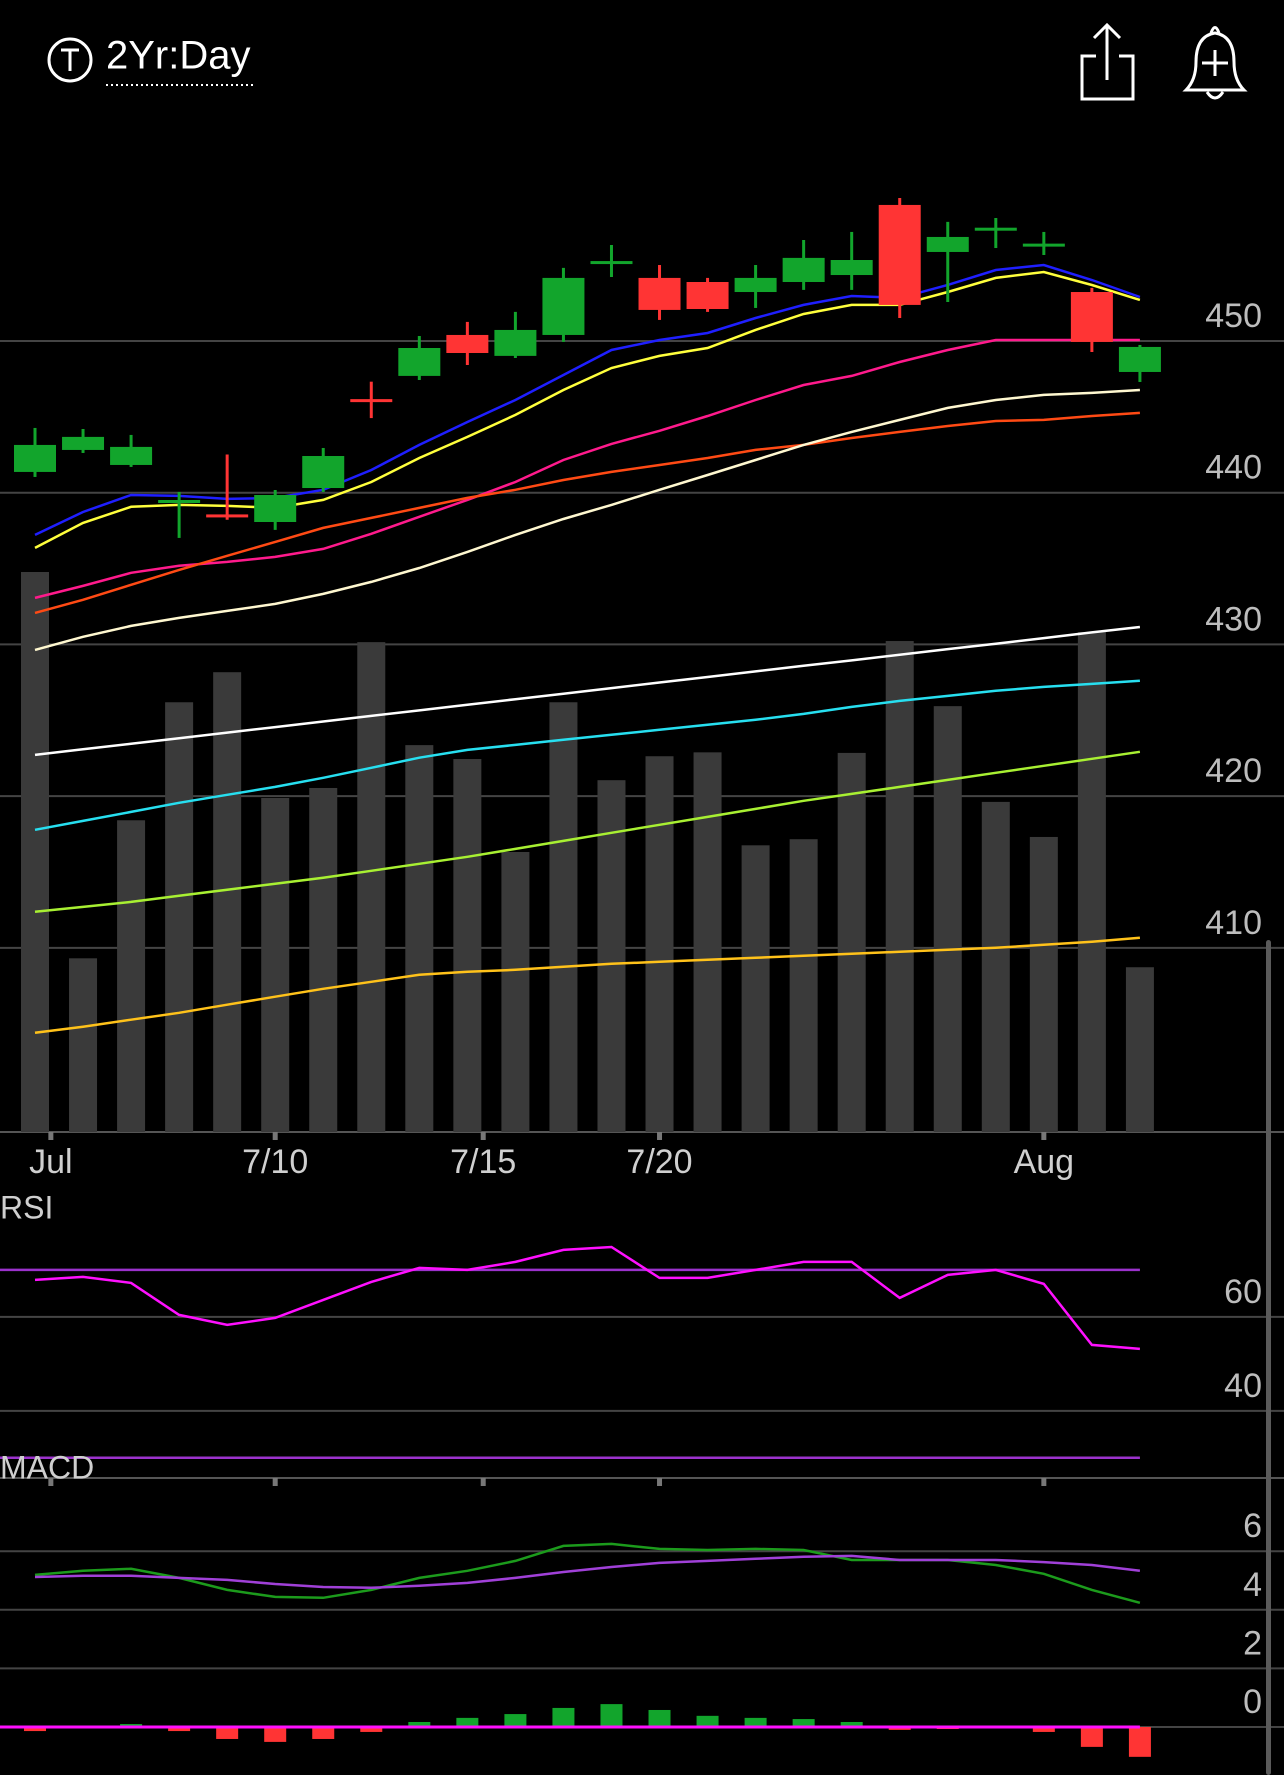 This screenshot has height=1775, width=1284. Describe the element at coordinates (1243, 1386) in the screenshot. I see `y-tick-label: 40` at that location.